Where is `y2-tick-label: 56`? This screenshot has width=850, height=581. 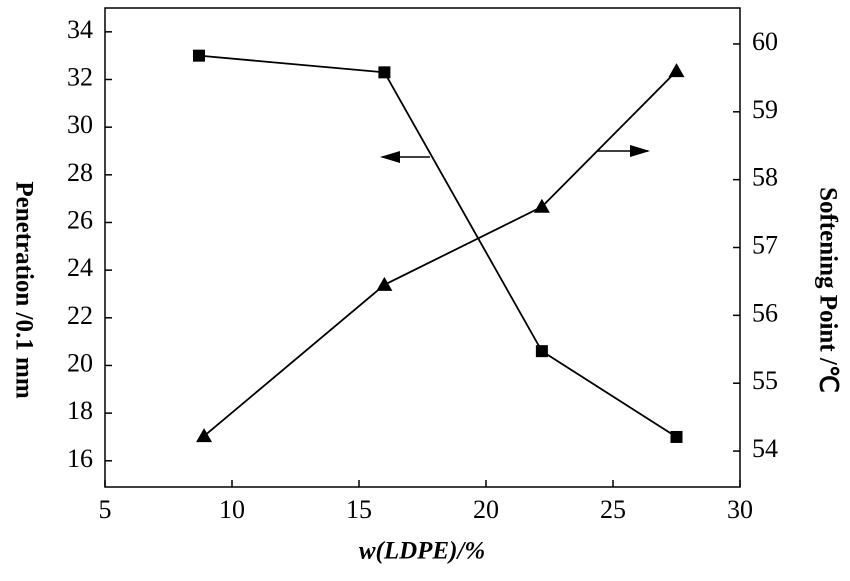
y2-tick-label: 56 is located at coordinates (765, 312).